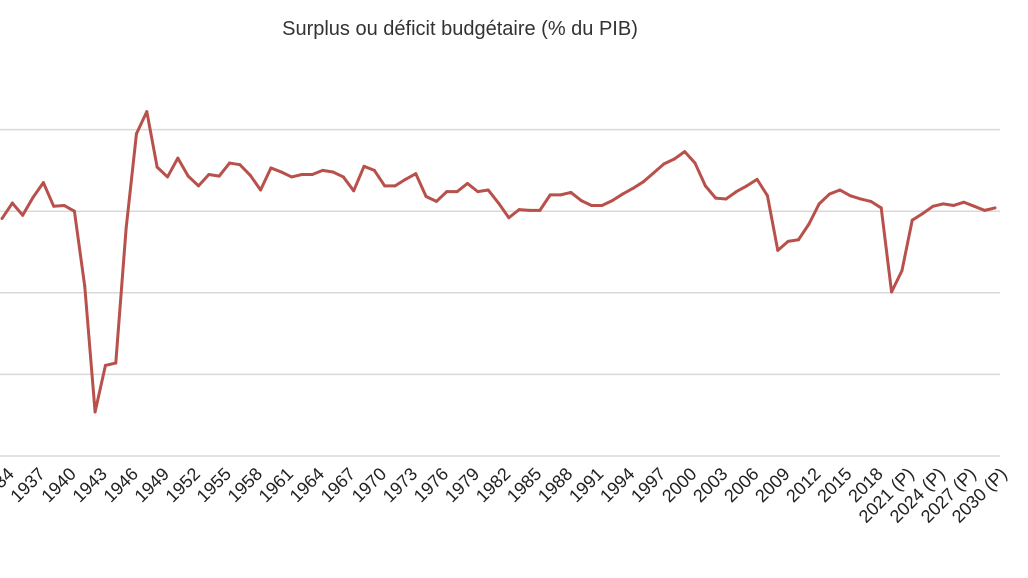 The height and width of the screenshot is (578, 1028). I want to click on x-tick-label: 2006, so click(741, 485).